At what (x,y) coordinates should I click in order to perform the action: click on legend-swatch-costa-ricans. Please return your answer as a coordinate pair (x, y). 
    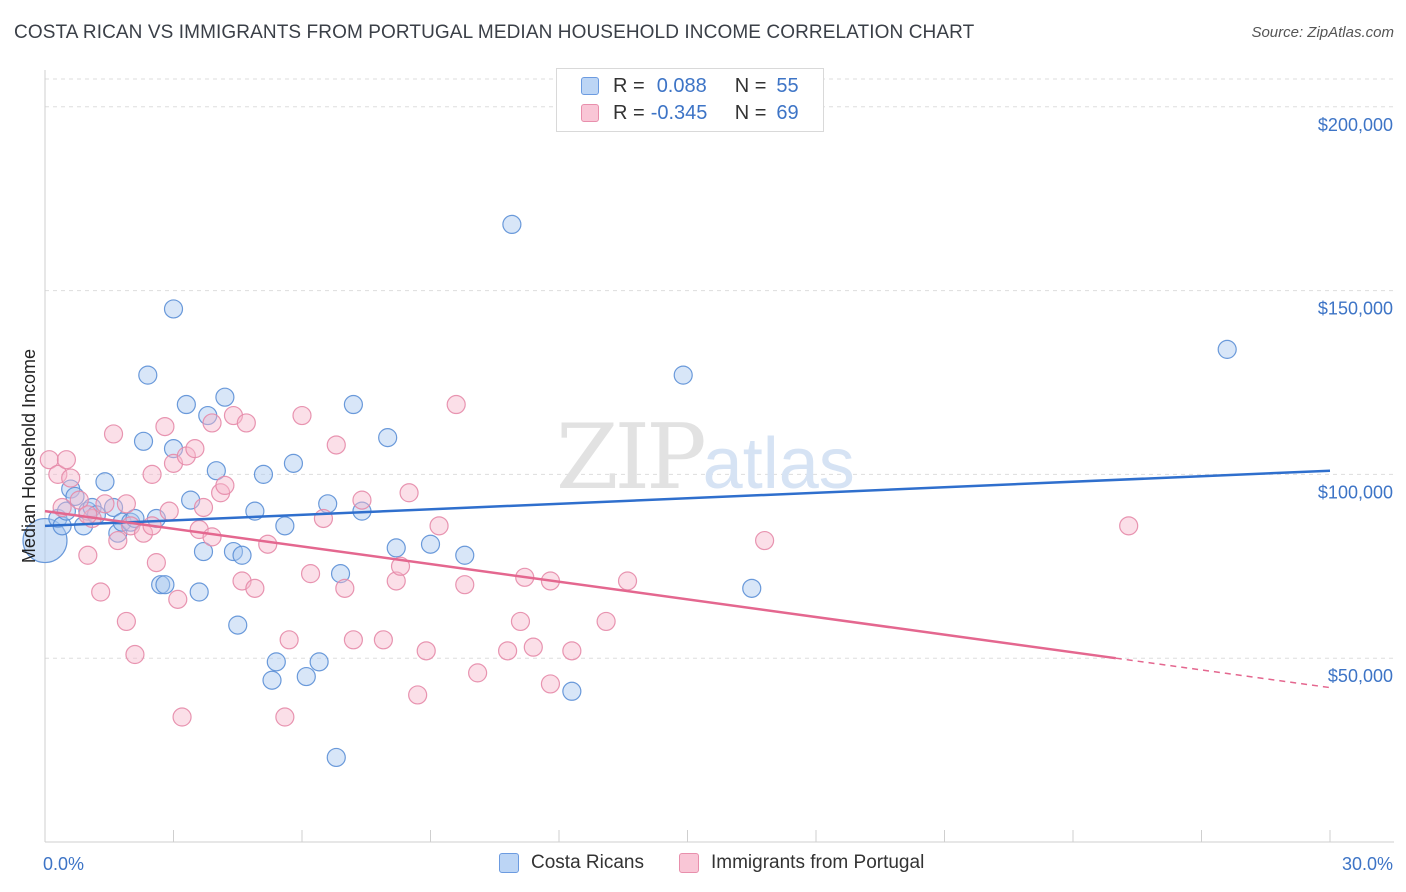
    Looking at the image, I should click on (509, 863).